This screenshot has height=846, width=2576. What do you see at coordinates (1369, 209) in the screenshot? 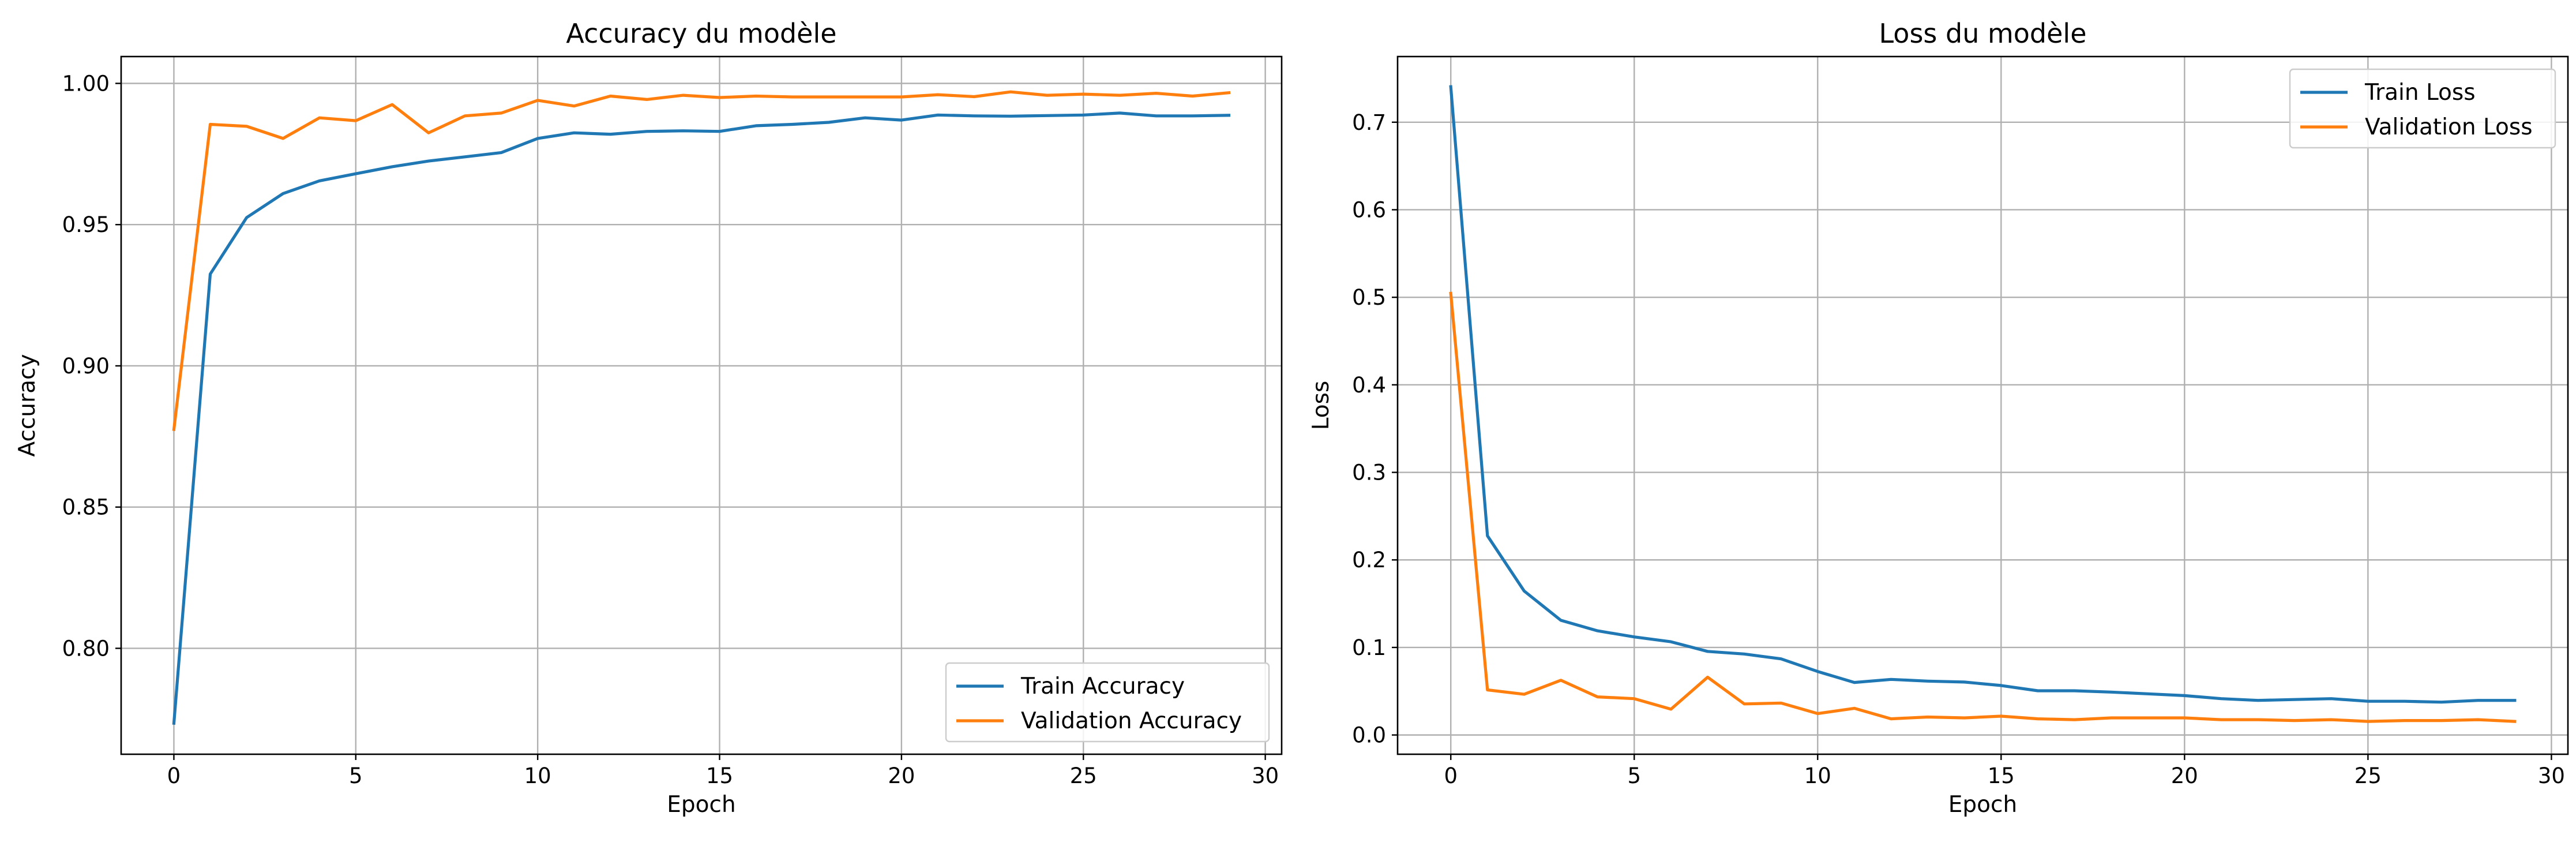
I see `y-tick-label: 0.6` at bounding box center [1369, 209].